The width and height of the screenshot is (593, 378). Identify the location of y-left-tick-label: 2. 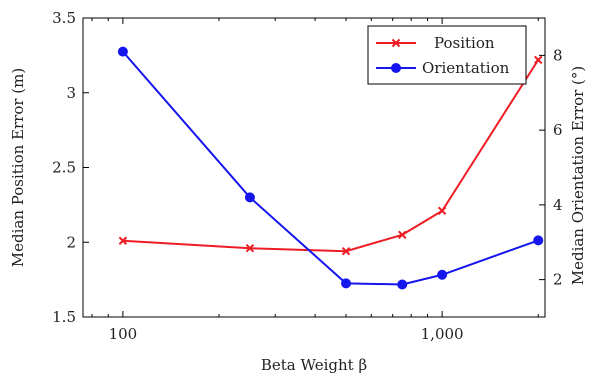
(71, 242).